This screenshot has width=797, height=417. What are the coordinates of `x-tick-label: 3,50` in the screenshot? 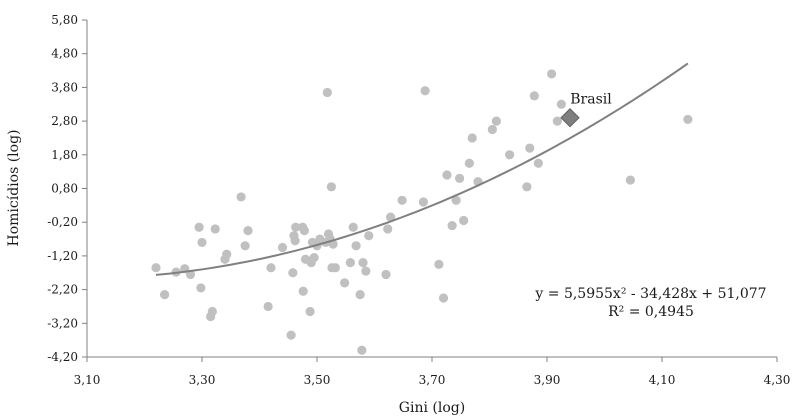 It's located at (317, 380).